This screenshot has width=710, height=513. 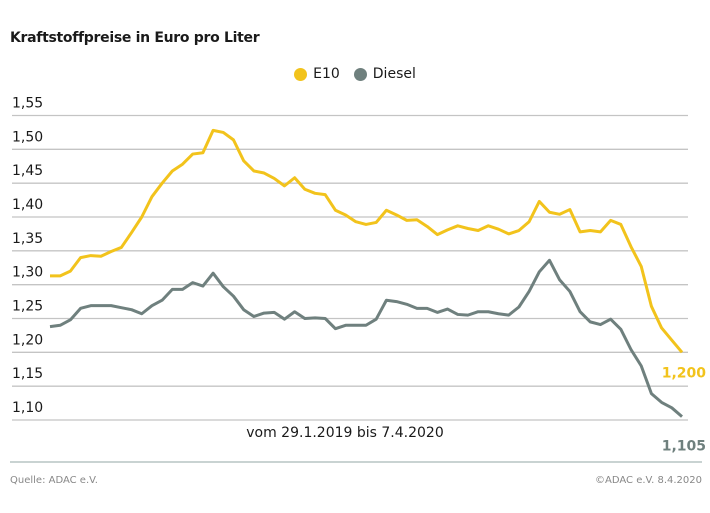 I want to click on y-tick-label: 1,10, so click(x=27, y=408).